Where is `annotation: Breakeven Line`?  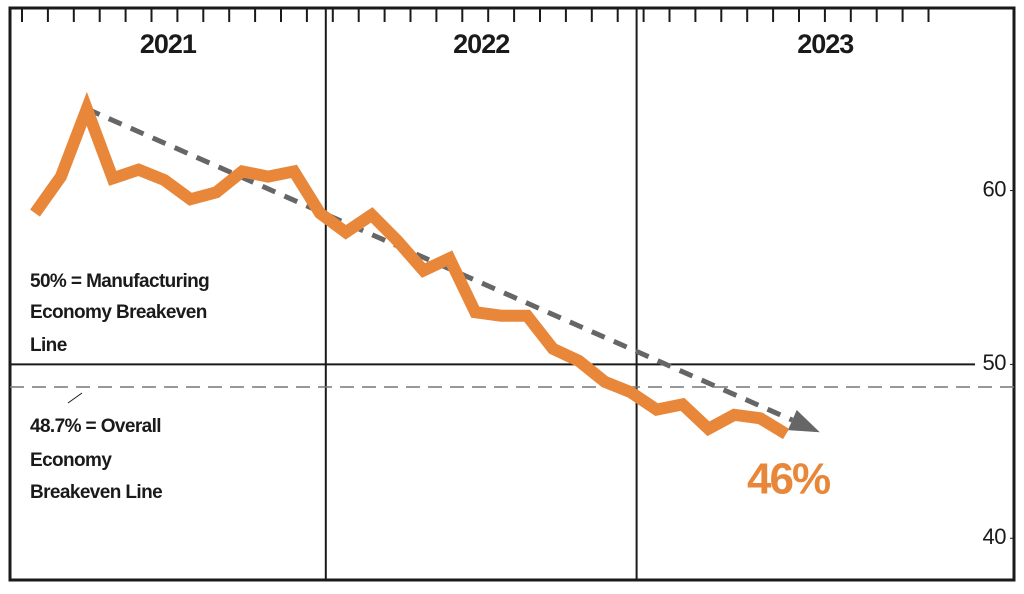
annotation: Breakeven Line is located at coordinates (96, 492).